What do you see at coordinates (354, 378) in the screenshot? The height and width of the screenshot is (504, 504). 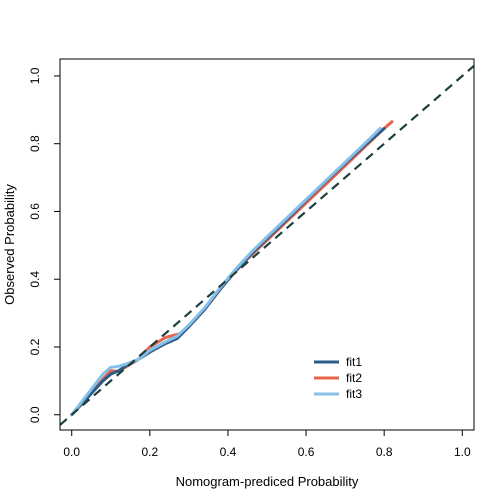 I see `legend-label: fit2` at bounding box center [354, 378].